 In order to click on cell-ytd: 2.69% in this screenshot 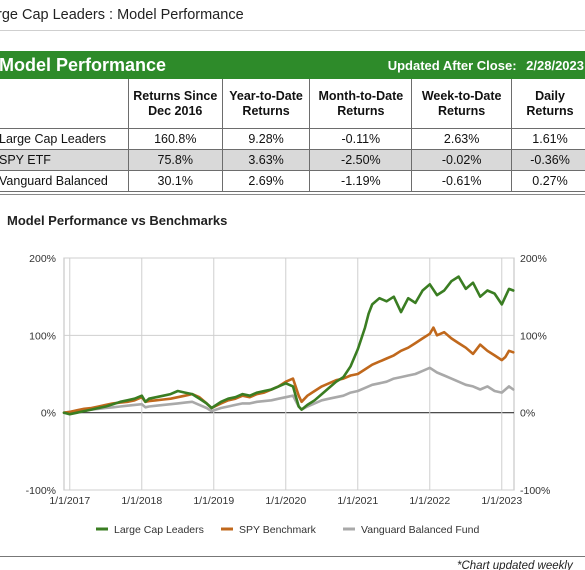, I will do `click(266, 181)`.